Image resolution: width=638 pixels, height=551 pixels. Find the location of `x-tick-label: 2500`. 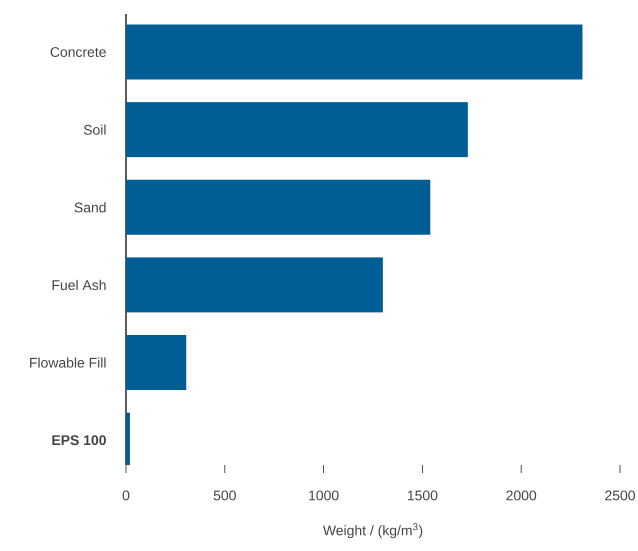

x-tick-label: 2500 is located at coordinates (620, 495).